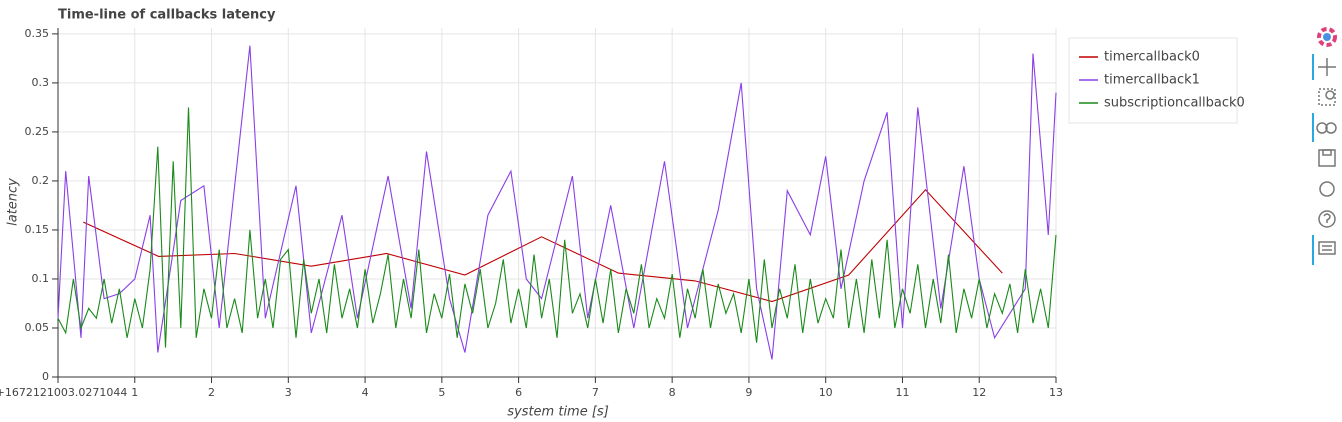  Describe the element at coordinates (1327, 248) in the screenshot. I see `hover-tool` at that location.